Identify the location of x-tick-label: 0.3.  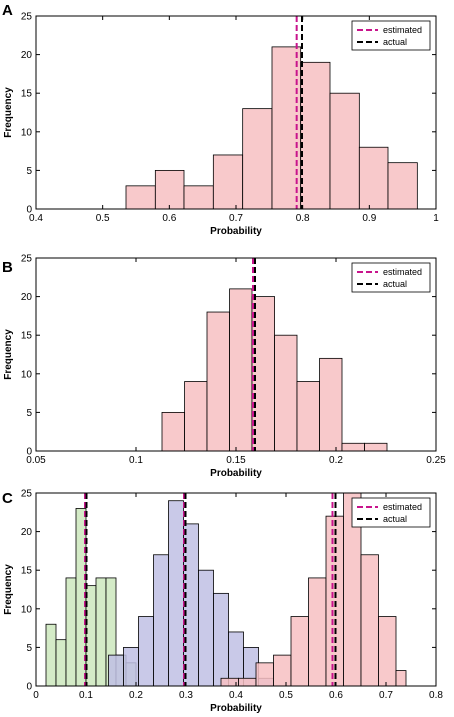
(186, 695).